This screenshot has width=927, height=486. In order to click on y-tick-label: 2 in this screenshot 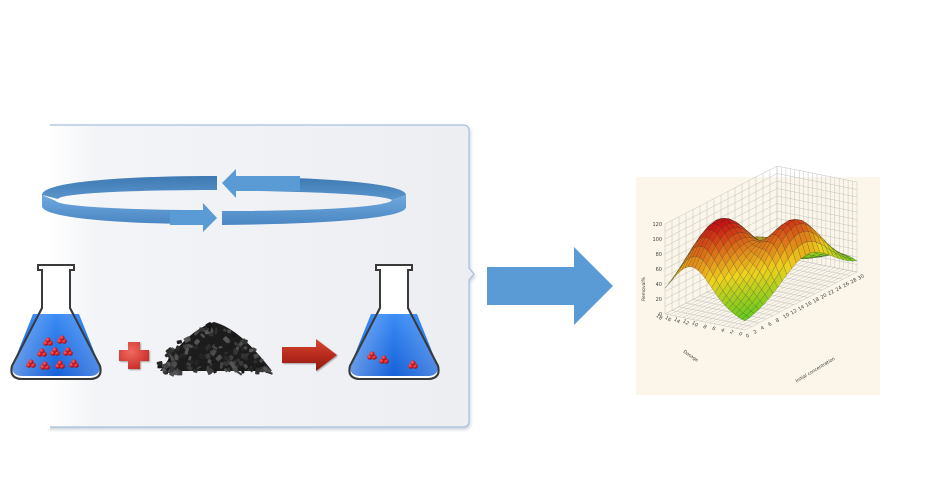, I will do `click(731, 332)`.